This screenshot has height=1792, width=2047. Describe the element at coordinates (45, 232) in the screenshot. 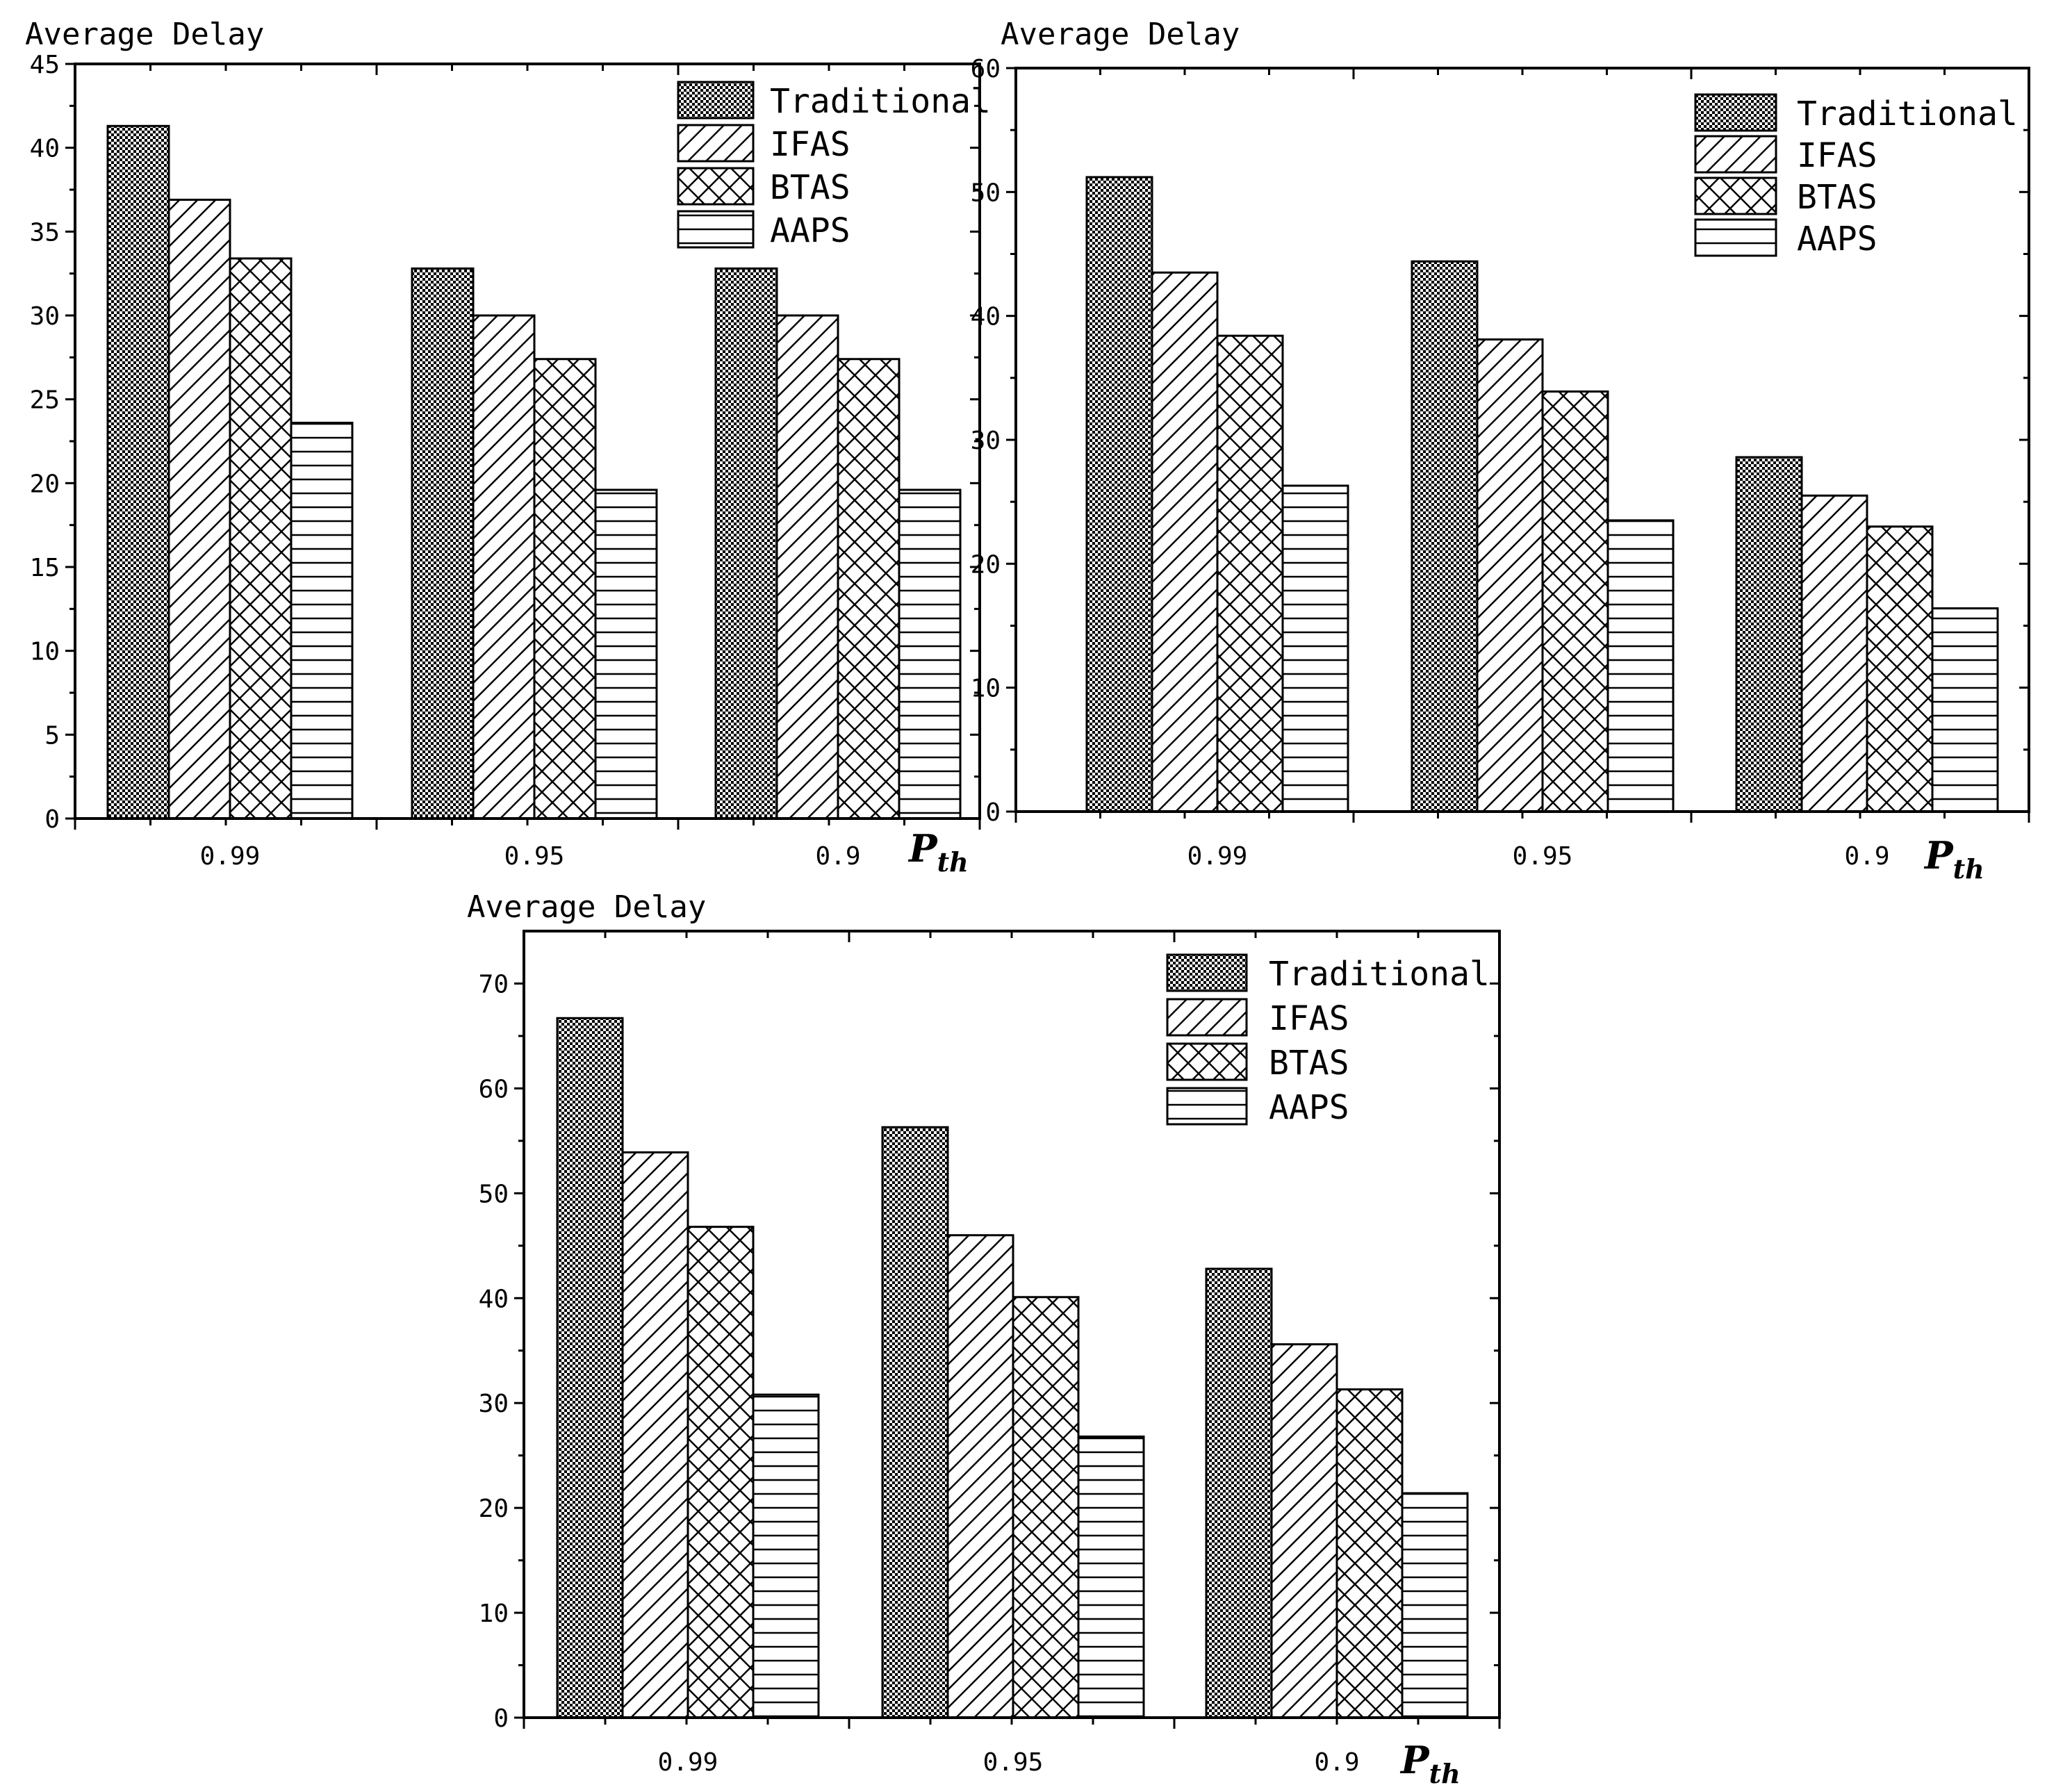

I see `y-tick-label: 35` at that location.